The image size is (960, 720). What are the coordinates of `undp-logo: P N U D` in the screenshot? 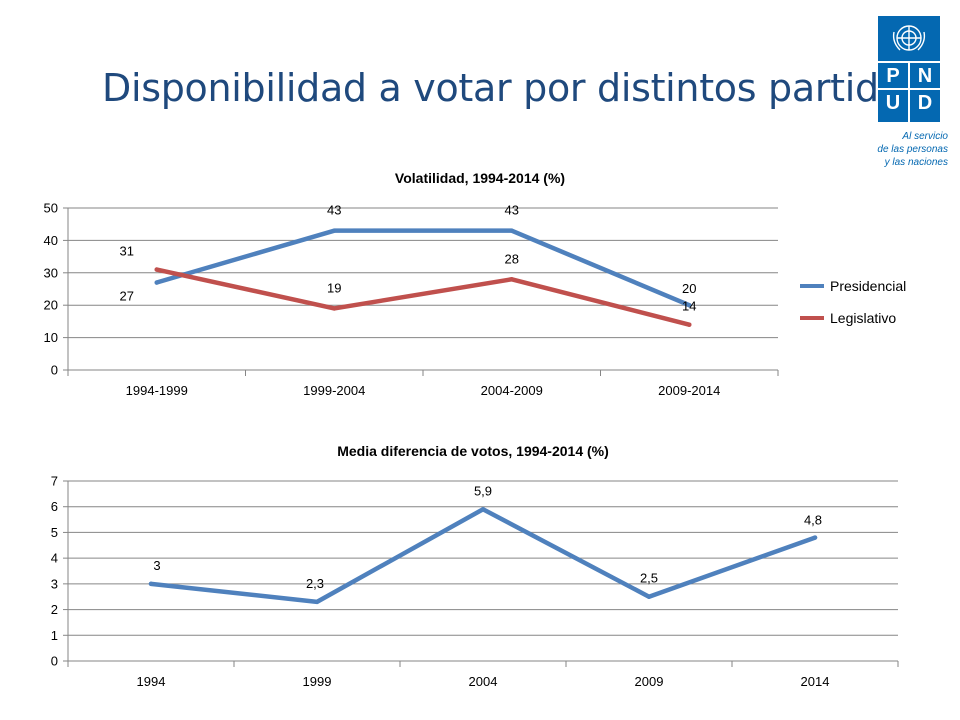 It's located at (909, 69).